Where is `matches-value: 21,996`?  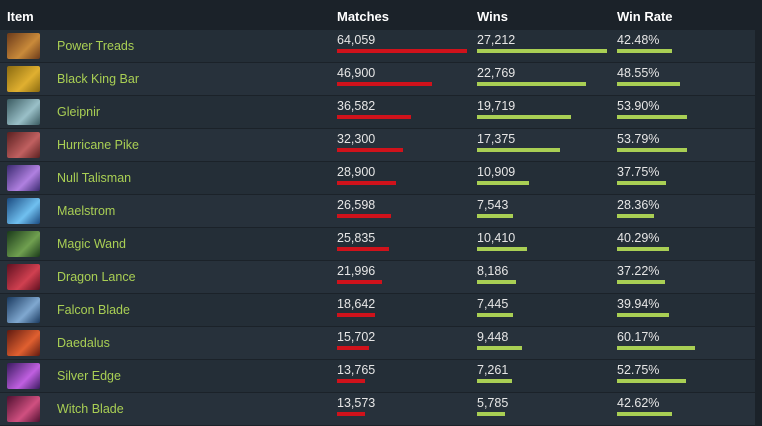 matches-value: 21,996 is located at coordinates (356, 271).